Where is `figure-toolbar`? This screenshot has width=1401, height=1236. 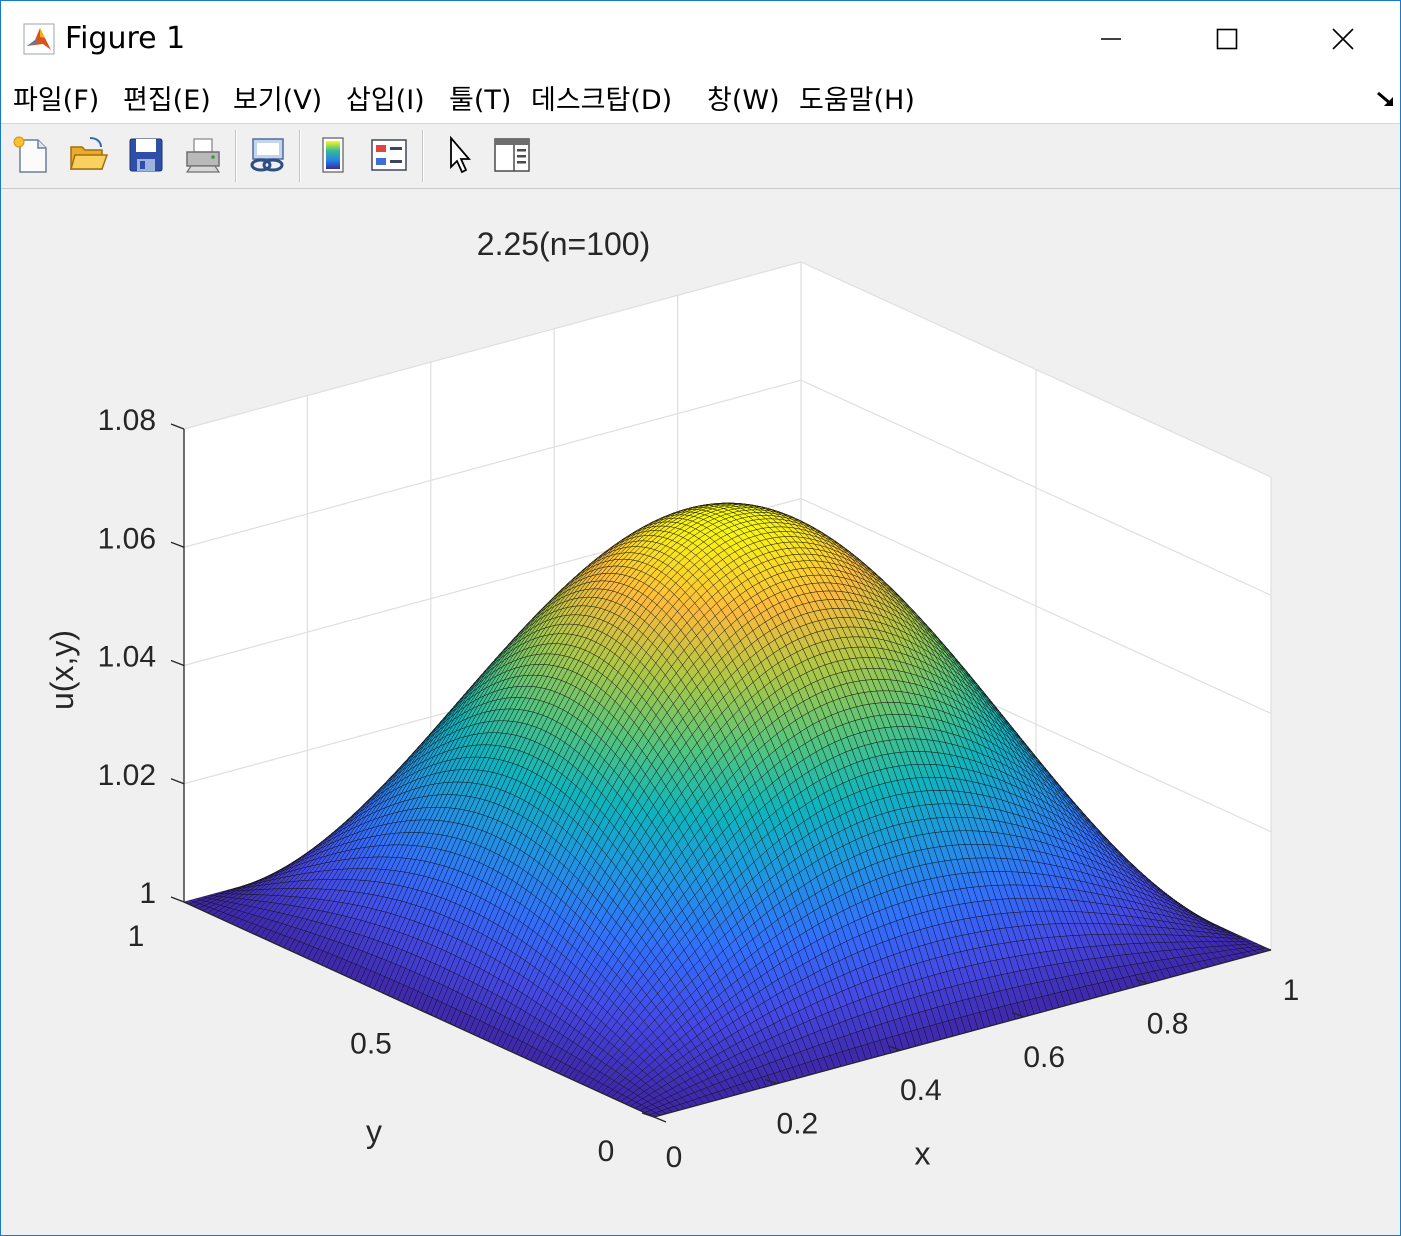
figure-toolbar is located at coordinates (700, 156).